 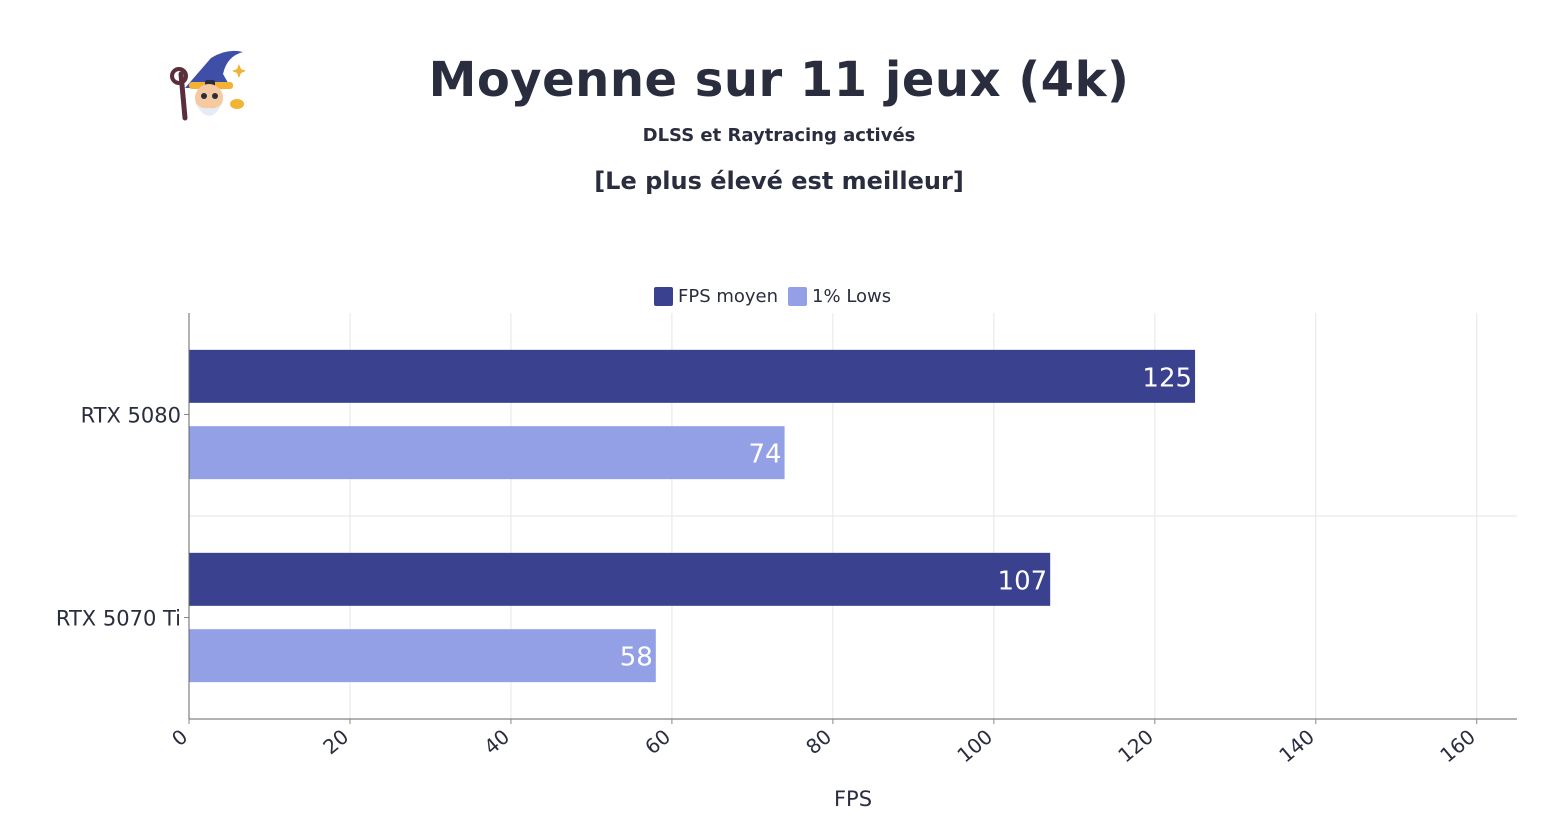 What do you see at coordinates (853, 799) in the screenshot?
I see `x-axis-label: FPS` at bounding box center [853, 799].